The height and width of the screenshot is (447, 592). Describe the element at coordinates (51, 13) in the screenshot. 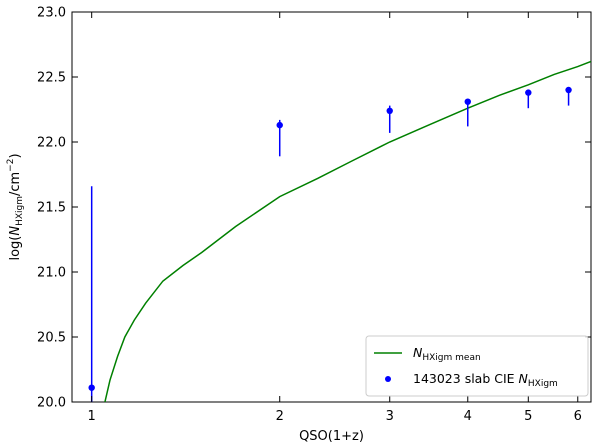

I see `y-tick-label: 23.0` at that location.